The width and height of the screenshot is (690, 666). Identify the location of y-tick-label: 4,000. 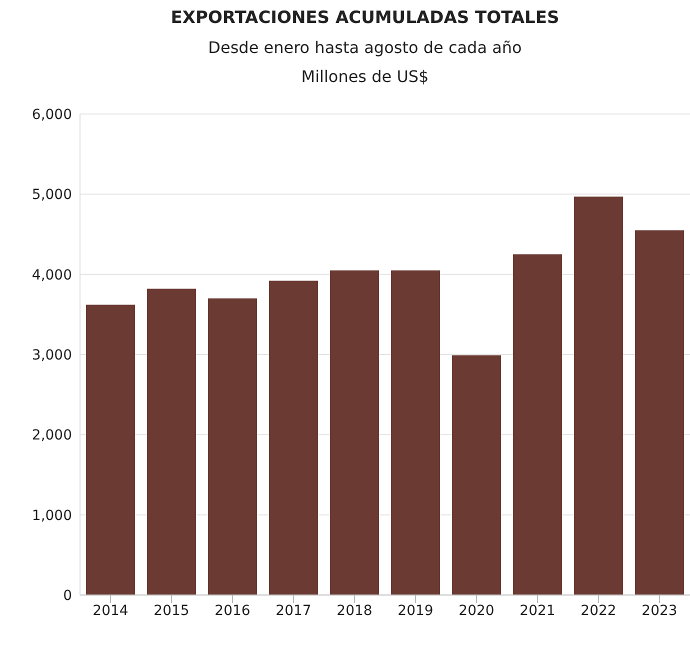
(52, 275).